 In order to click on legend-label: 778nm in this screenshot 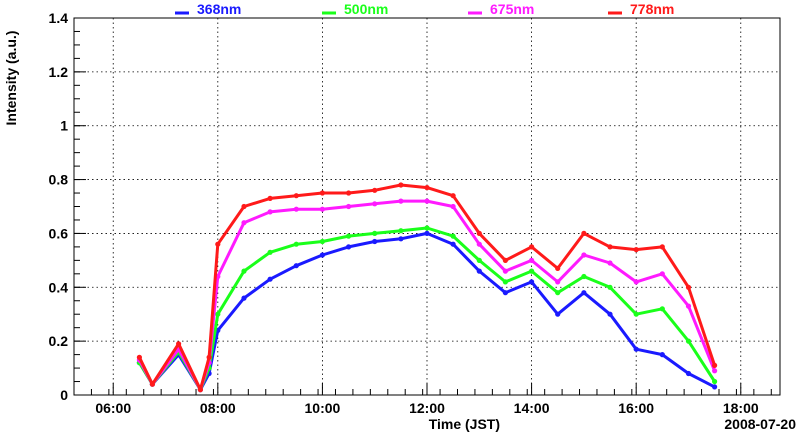, I will do `click(652, 9)`.